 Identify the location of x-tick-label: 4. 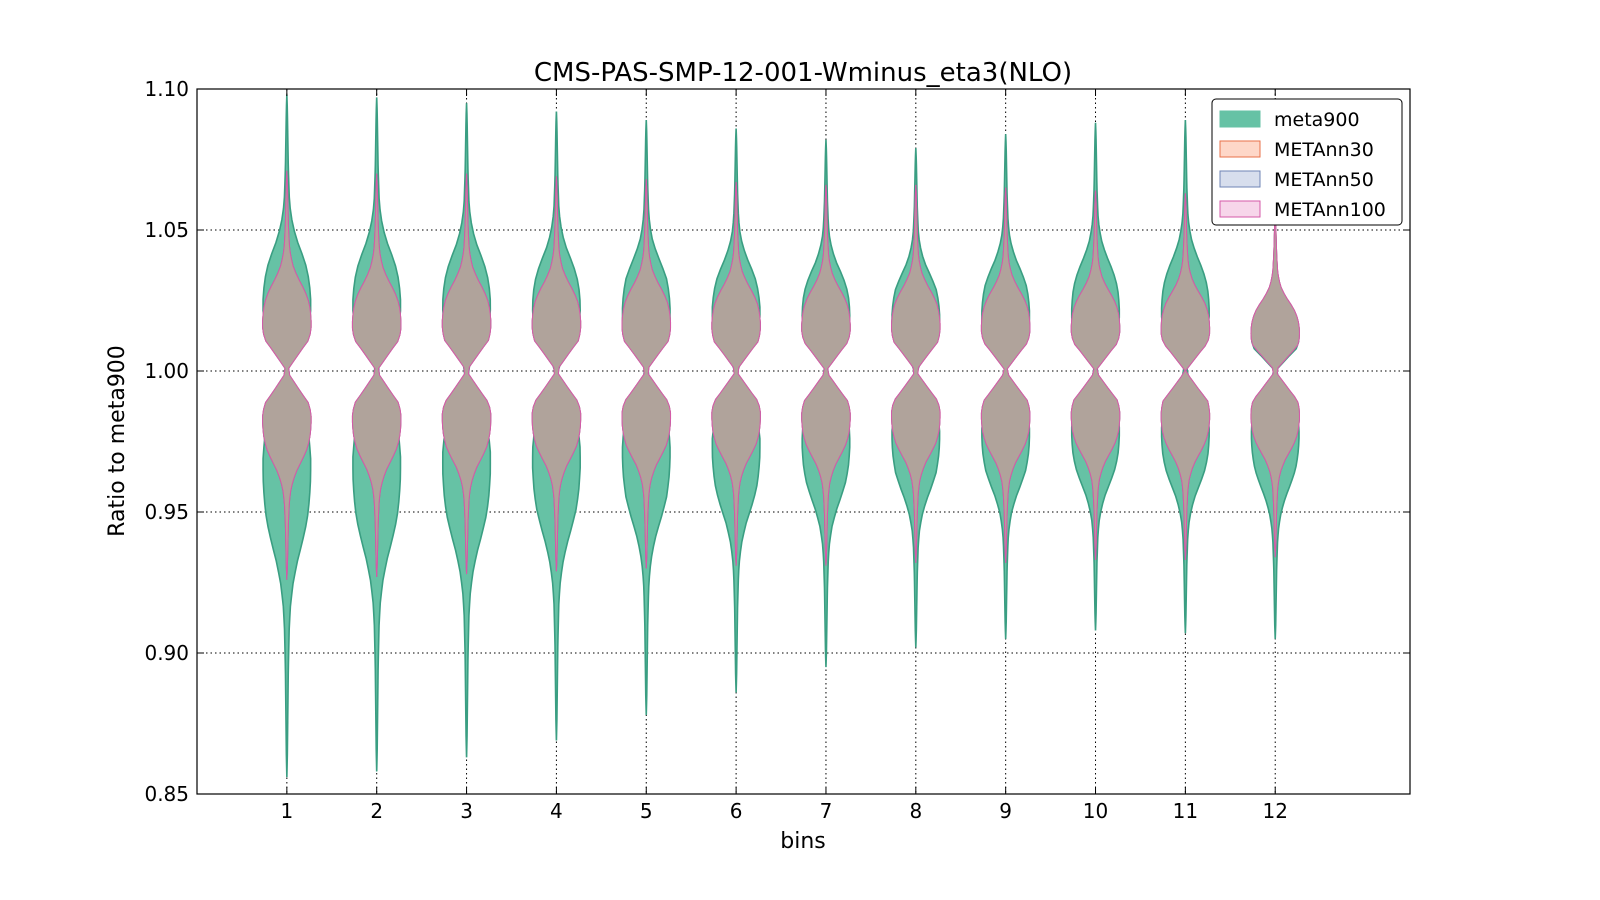
(556, 811).